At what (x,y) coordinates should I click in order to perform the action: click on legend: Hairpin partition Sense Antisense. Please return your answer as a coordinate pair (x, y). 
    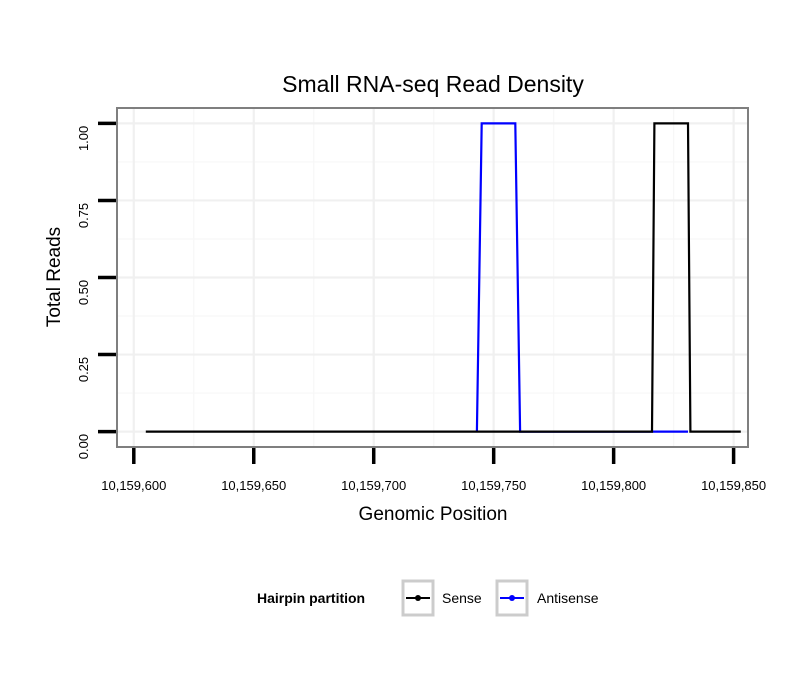
    Looking at the image, I should click on (428, 598).